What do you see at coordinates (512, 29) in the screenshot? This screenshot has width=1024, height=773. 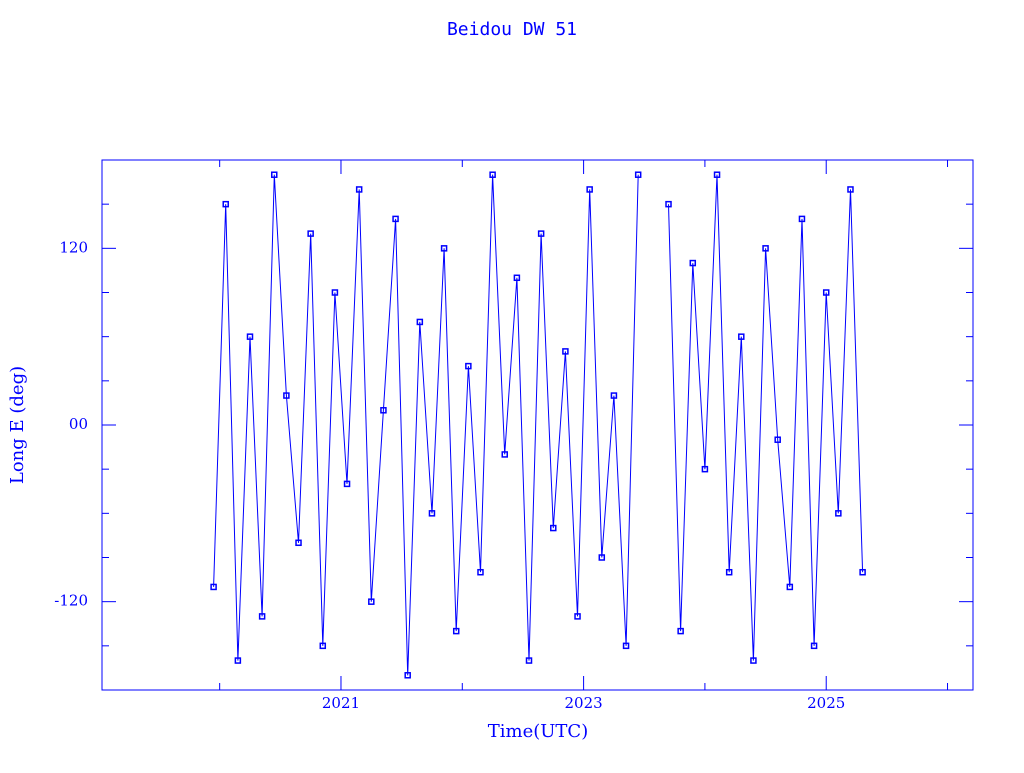 I see `chart-title: Beidou DW 51` at bounding box center [512, 29].